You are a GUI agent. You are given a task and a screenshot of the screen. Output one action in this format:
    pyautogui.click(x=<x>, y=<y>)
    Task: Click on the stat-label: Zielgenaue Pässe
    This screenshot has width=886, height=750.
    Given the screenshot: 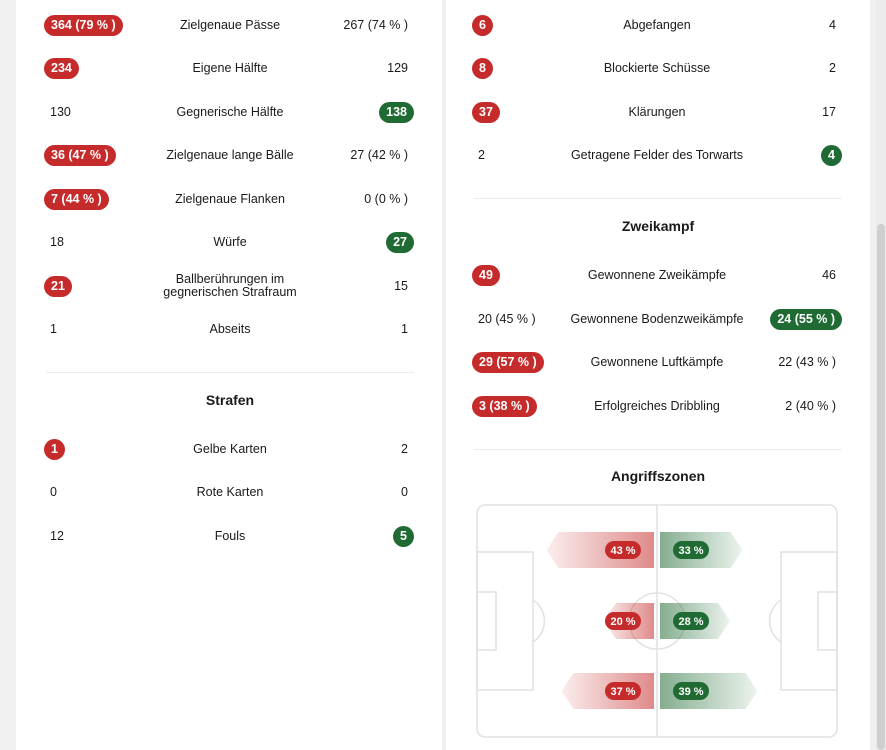 What is the action you would take?
    pyautogui.click(x=230, y=24)
    